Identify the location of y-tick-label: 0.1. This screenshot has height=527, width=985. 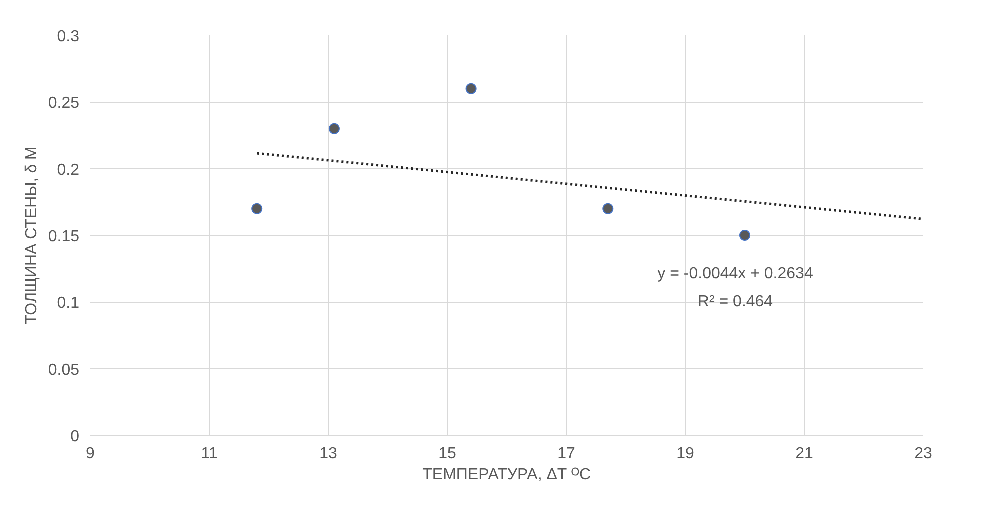
(68, 303).